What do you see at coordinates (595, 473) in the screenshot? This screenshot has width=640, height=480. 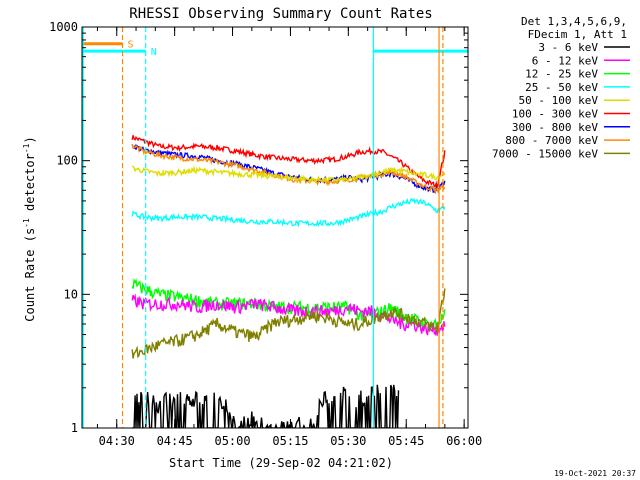 I see `footer-timestamp: 19-Oct-2021 20:37` at bounding box center [595, 473].